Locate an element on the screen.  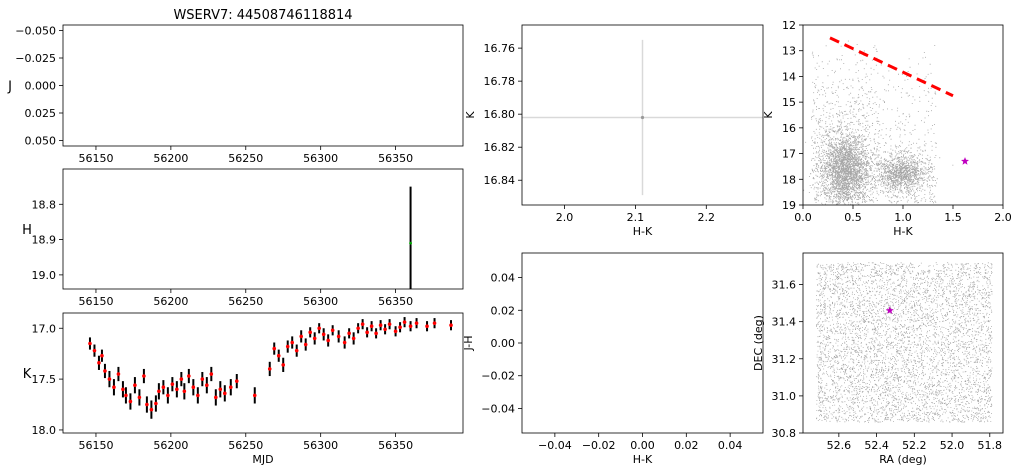
y-tick-label: 0.050 is located at coordinates (41, 141).